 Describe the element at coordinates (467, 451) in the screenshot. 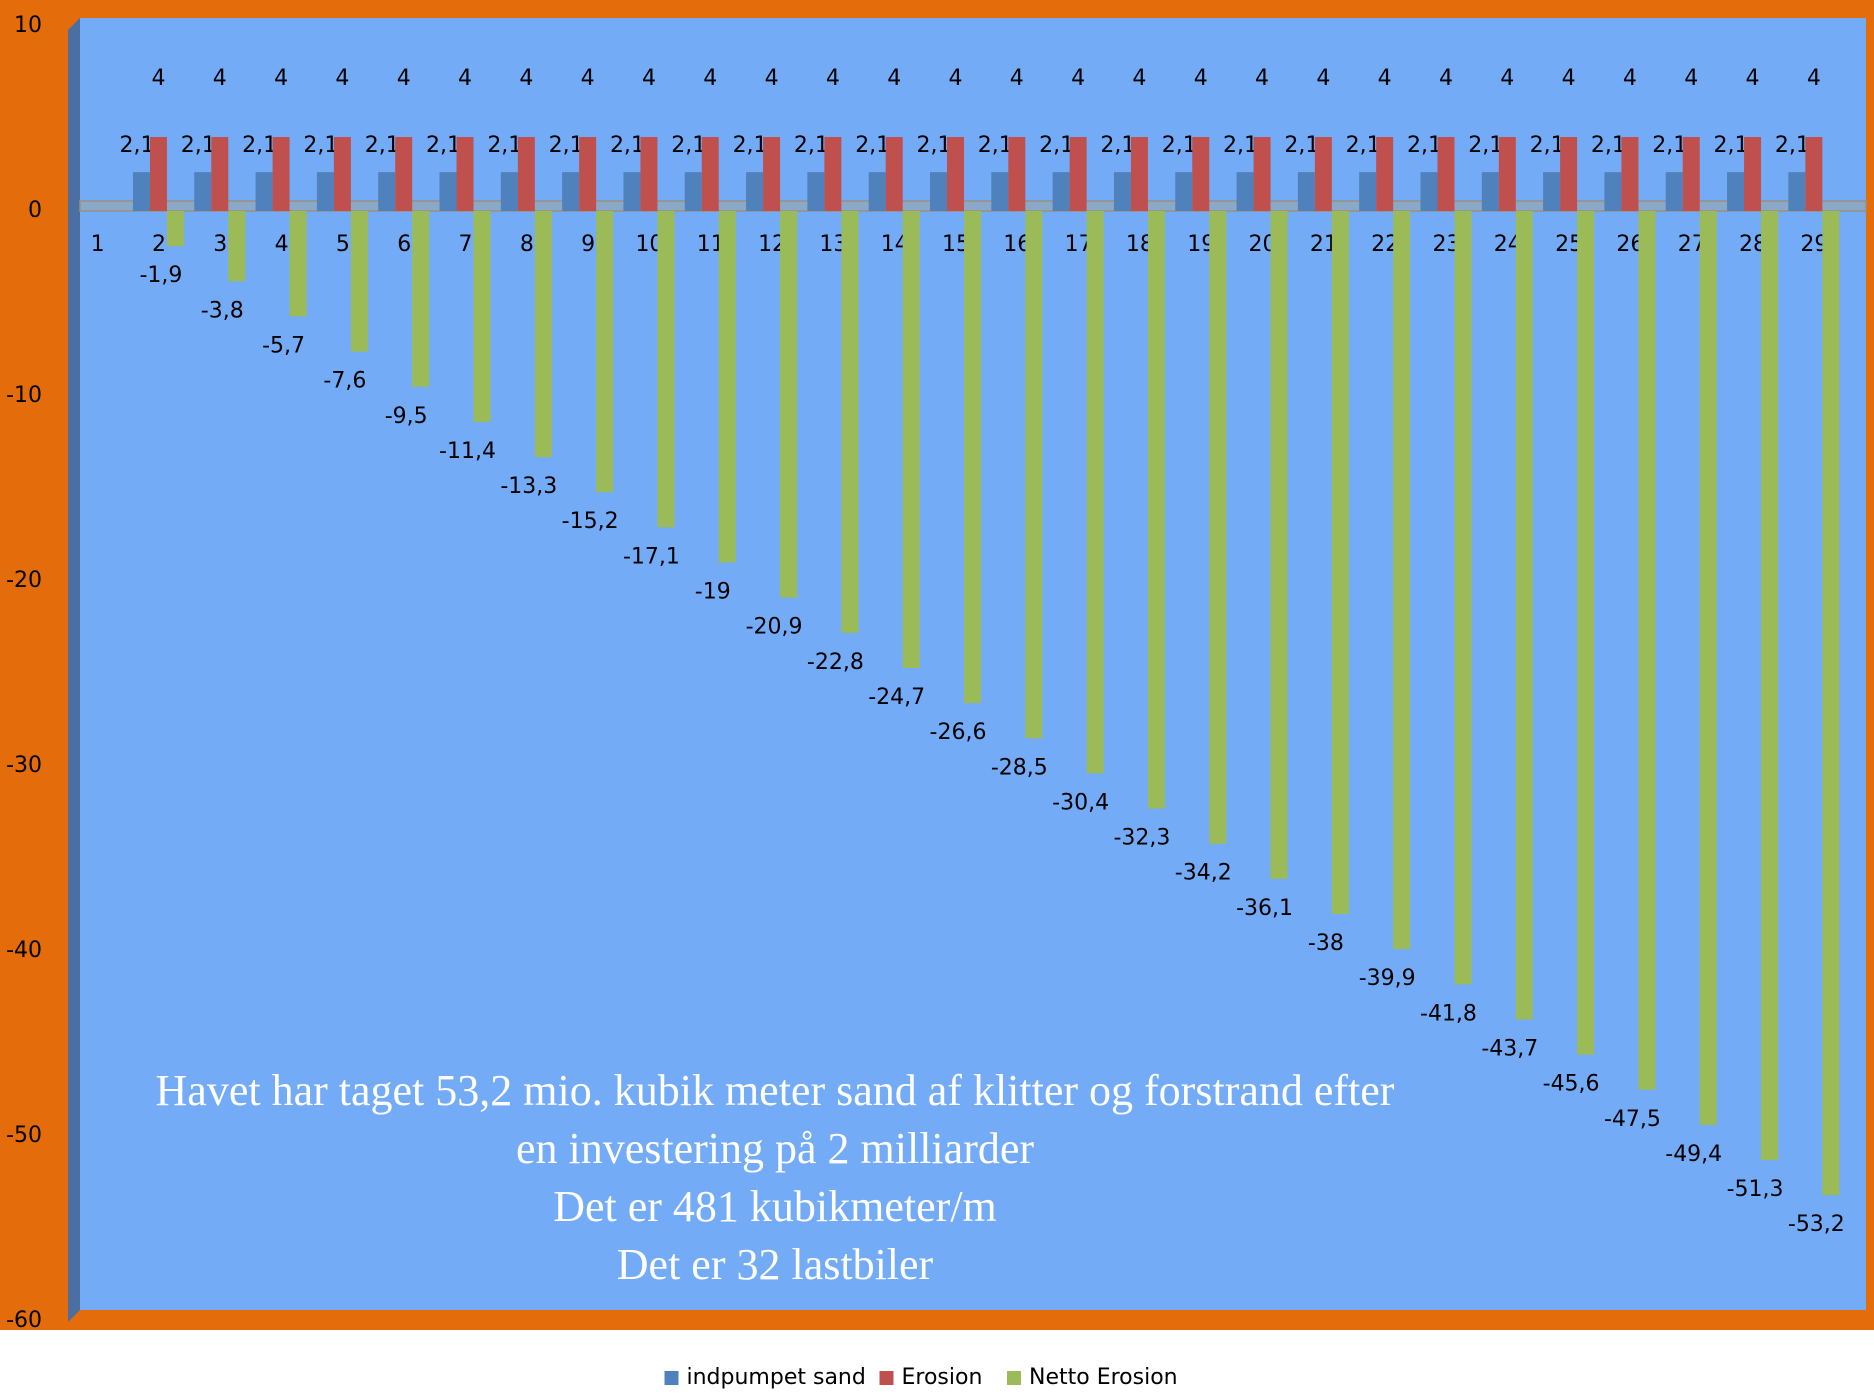

I see `data-label: -11,4` at that location.